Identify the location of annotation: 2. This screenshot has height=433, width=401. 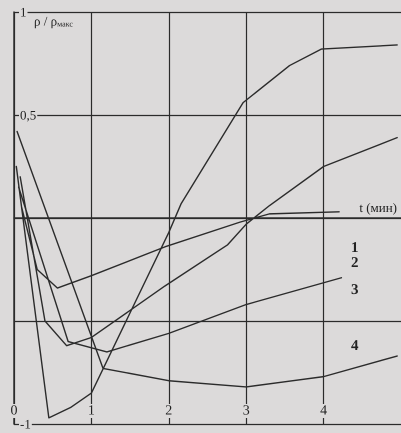
(354, 263).